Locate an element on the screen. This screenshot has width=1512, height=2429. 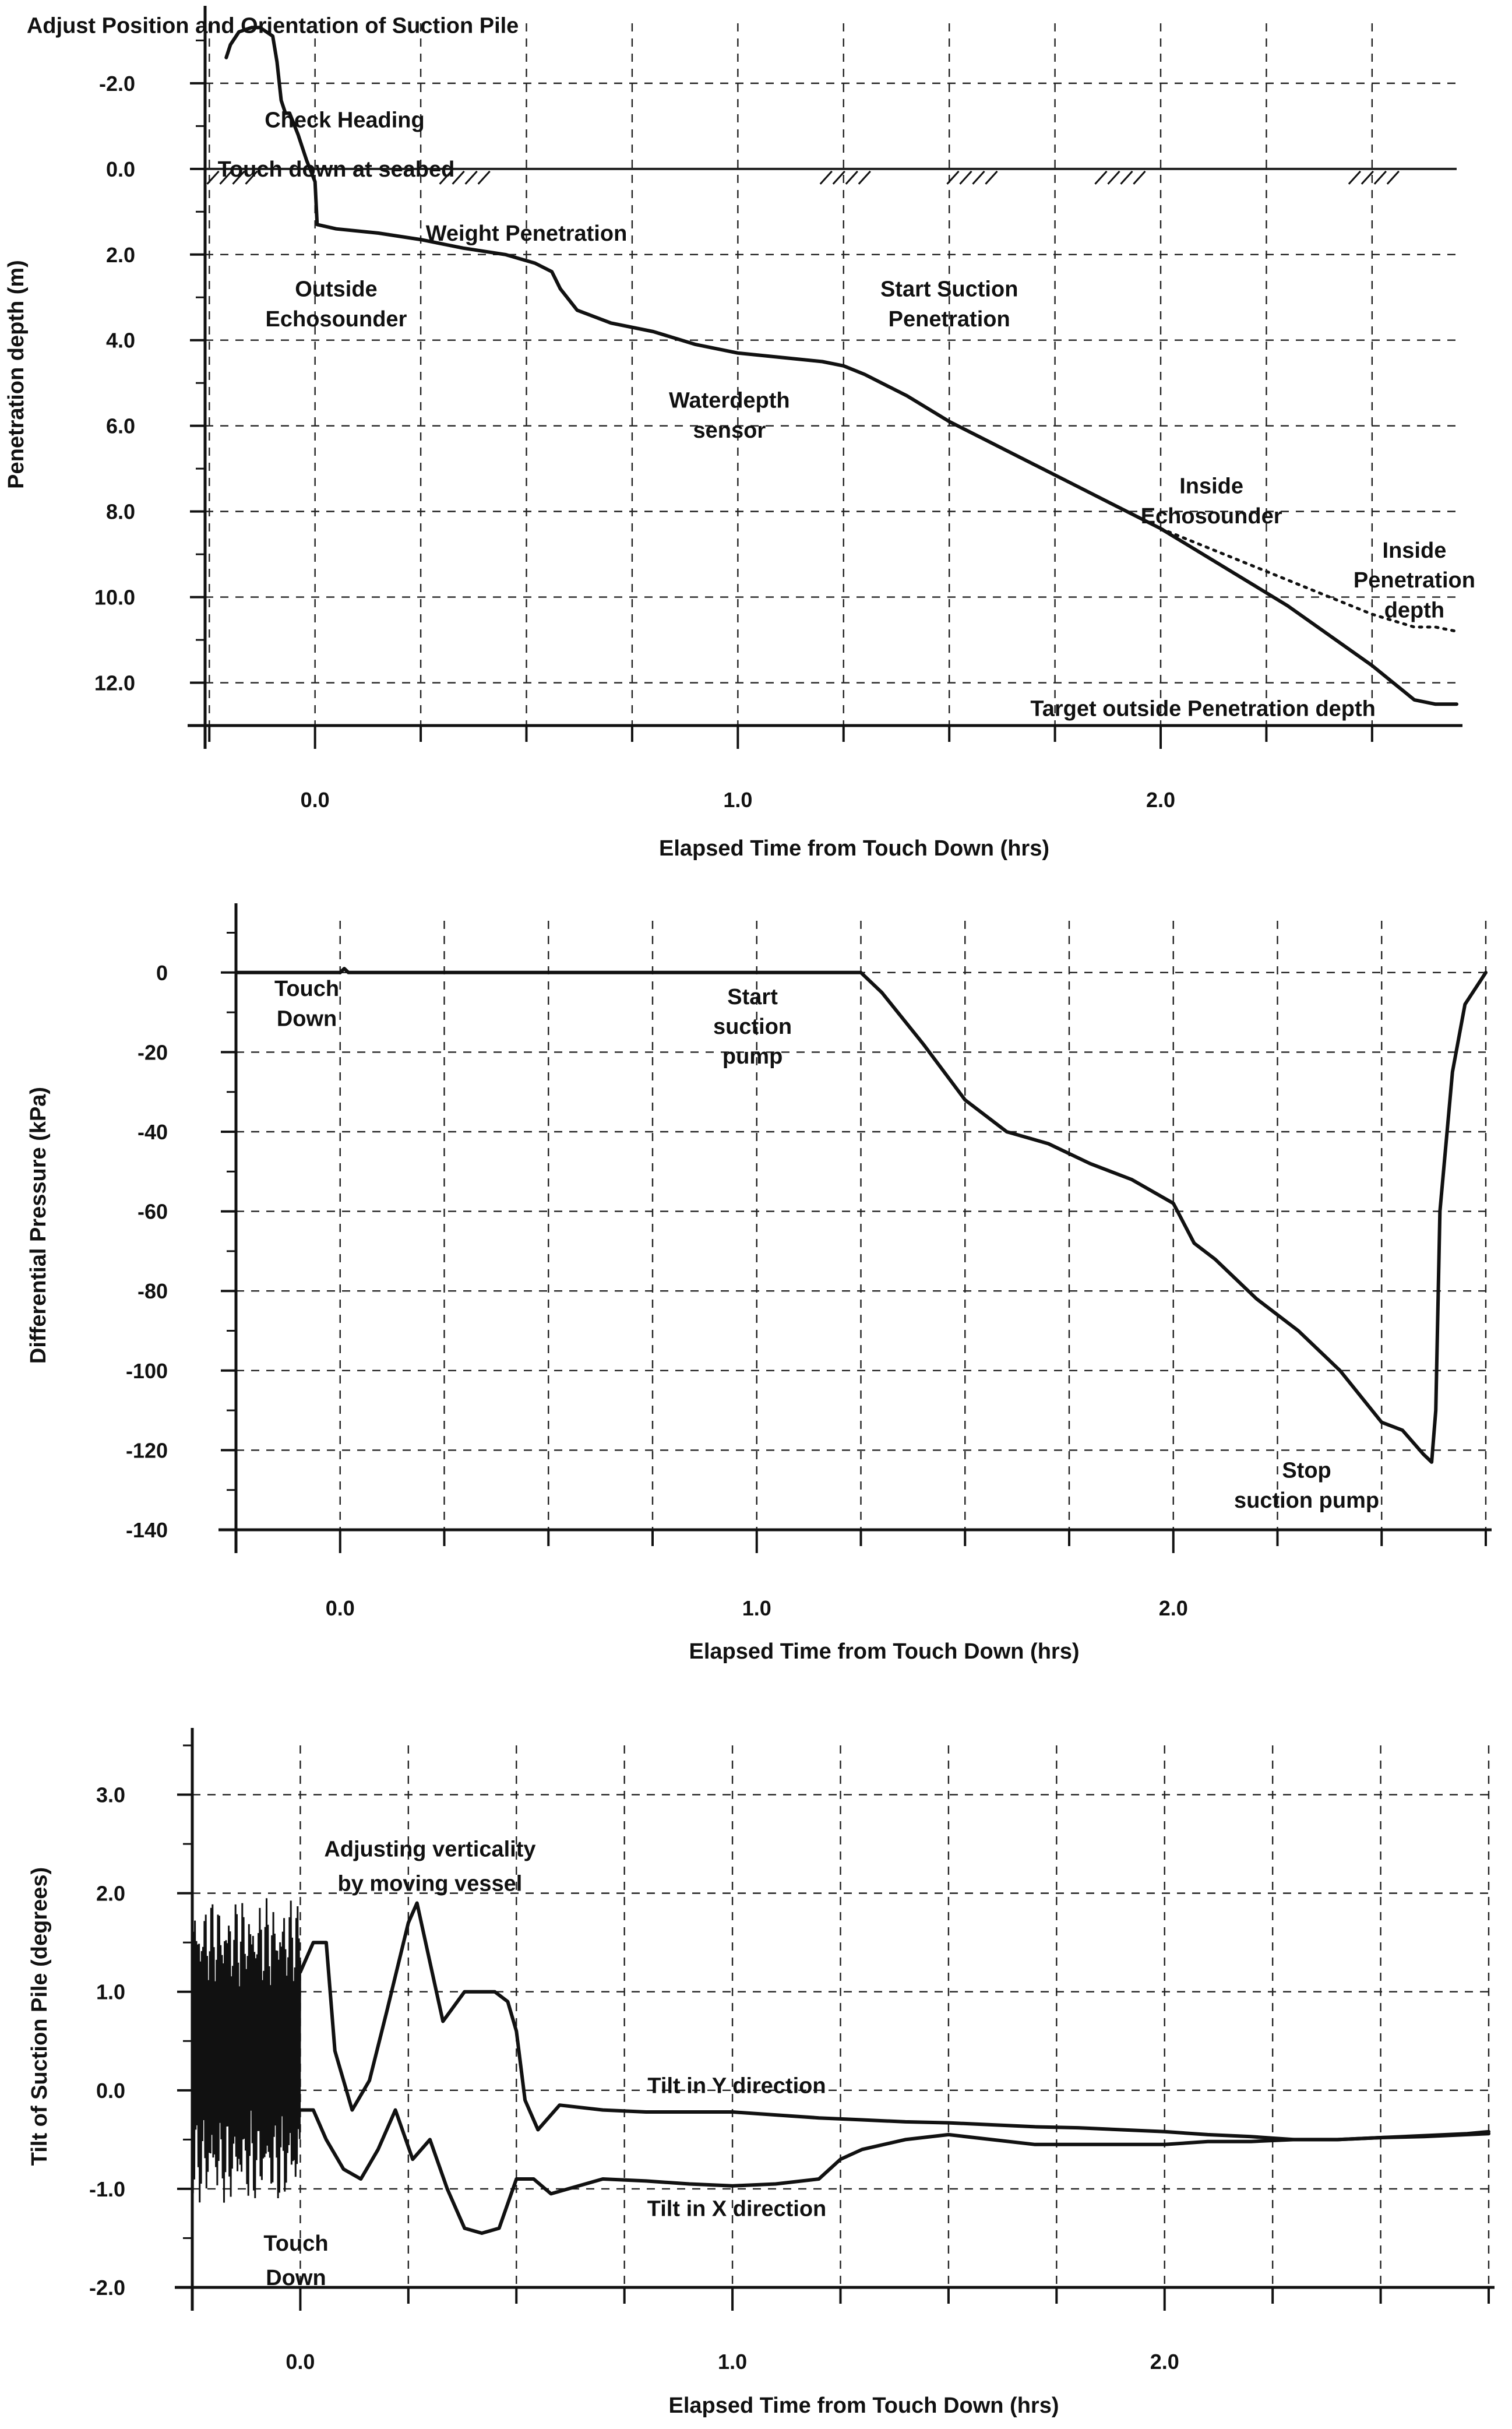
annotation-label: Touch down at seabed is located at coordinates (336, 169).